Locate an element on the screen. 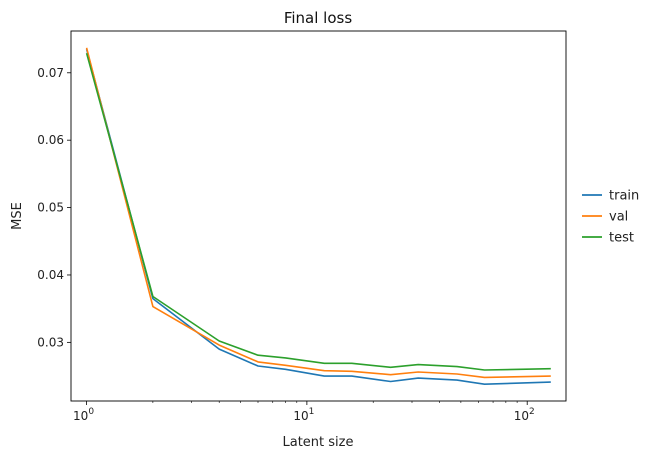 Image resolution: width=670 pixels, height=459 pixels. legend-label-test: test is located at coordinates (621, 238).